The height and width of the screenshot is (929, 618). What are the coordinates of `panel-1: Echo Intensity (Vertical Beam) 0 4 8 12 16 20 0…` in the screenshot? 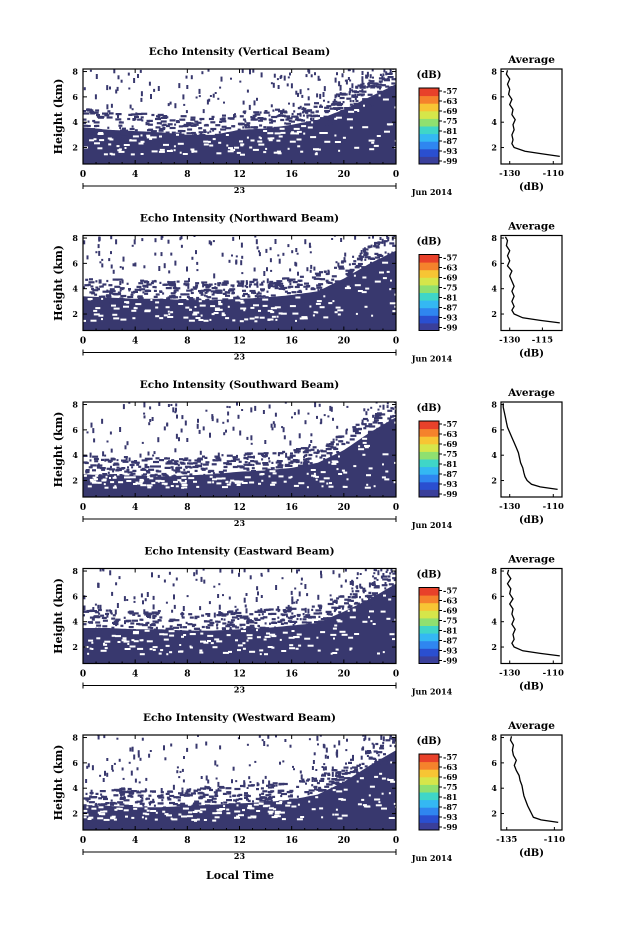 It's located at (308, 121).